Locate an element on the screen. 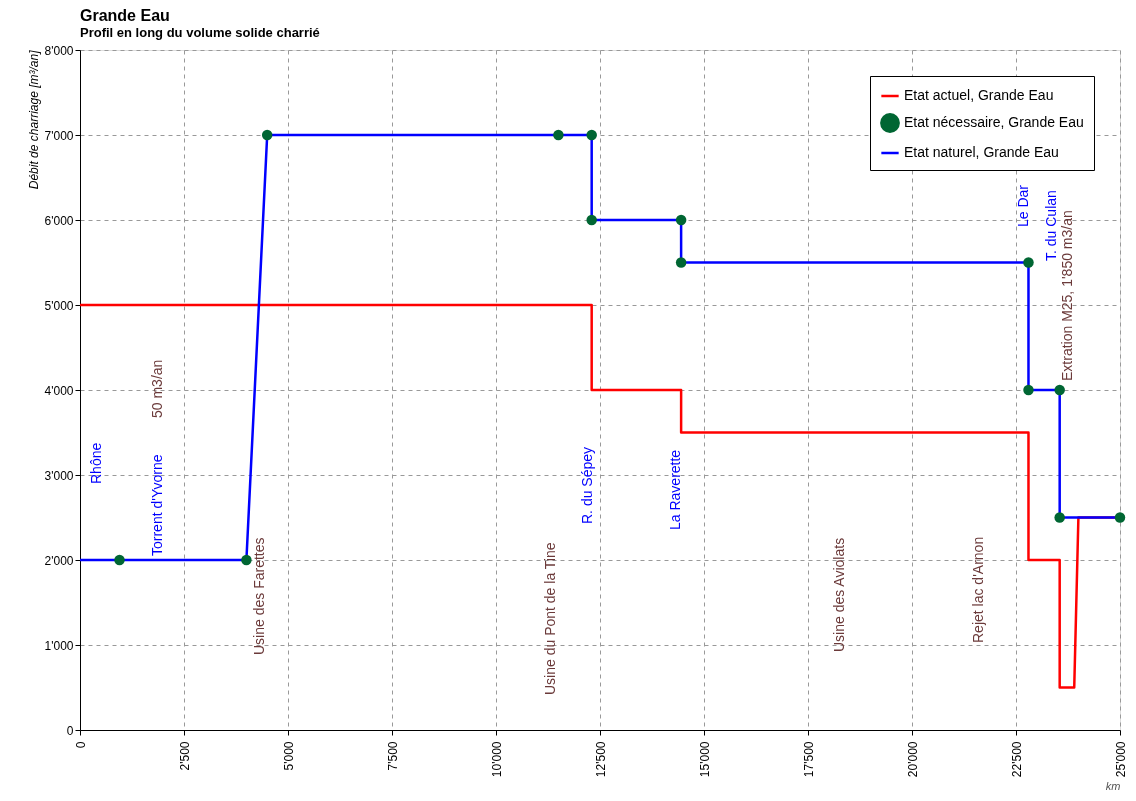 This screenshot has width=1136, height=801. x-tick-label: 15'000 is located at coordinates (704, 759).